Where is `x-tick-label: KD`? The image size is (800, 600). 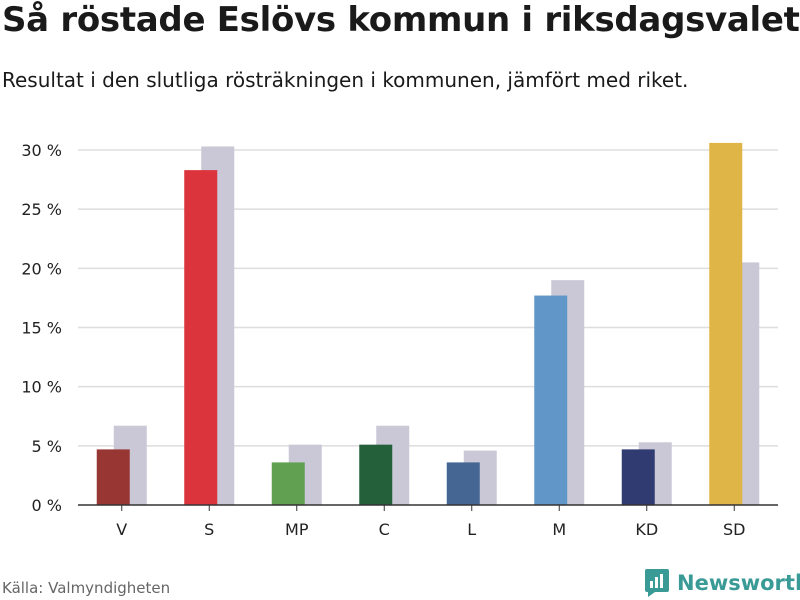 x-tick-label: KD is located at coordinates (646, 529).